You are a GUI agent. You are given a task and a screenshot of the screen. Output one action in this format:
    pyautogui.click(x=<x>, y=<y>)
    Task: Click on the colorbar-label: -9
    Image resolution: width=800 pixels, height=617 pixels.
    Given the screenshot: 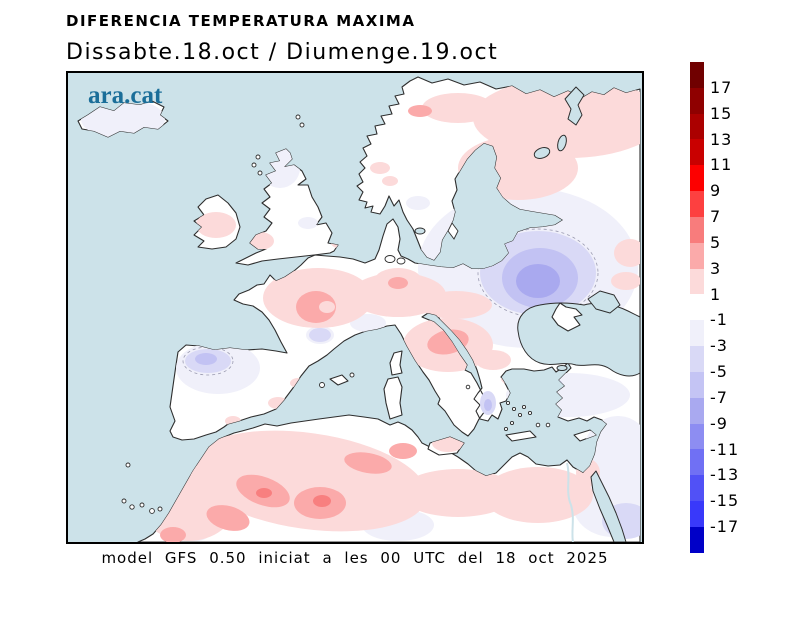 What is the action you would take?
    pyautogui.click(x=719, y=423)
    